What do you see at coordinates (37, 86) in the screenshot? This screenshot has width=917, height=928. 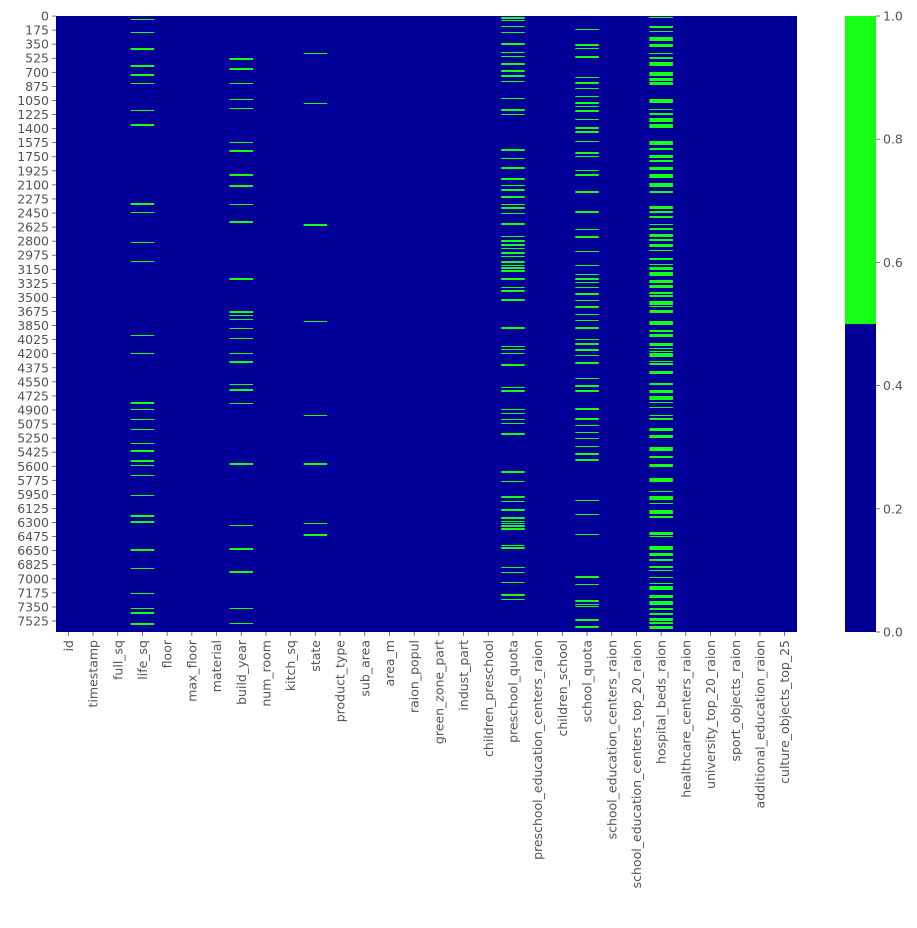 I see `y-tick-label: 875` at bounding box center [37, 86].